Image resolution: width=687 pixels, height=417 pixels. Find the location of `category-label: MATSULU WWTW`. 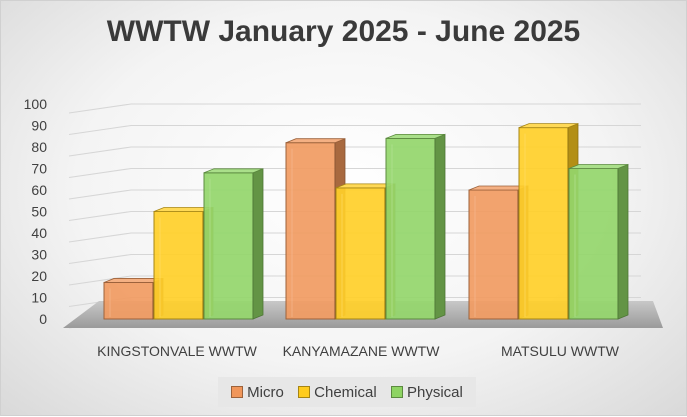

category-label: MATSULU WWTW is located at coordinates (560, 351).